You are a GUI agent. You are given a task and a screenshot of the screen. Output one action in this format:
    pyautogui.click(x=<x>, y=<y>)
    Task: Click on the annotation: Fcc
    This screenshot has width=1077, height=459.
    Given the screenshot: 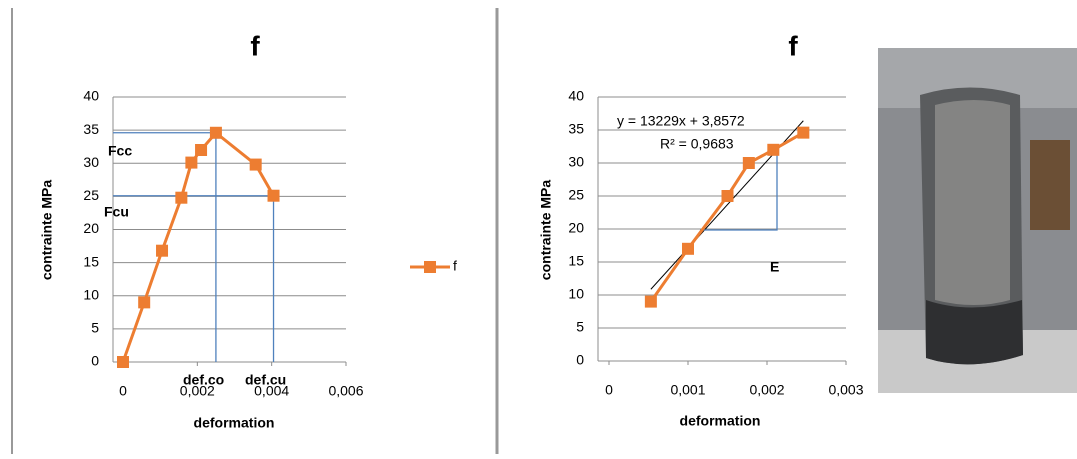 What is the action you would take?
    pyautogui.click(x=120, y=151)
    